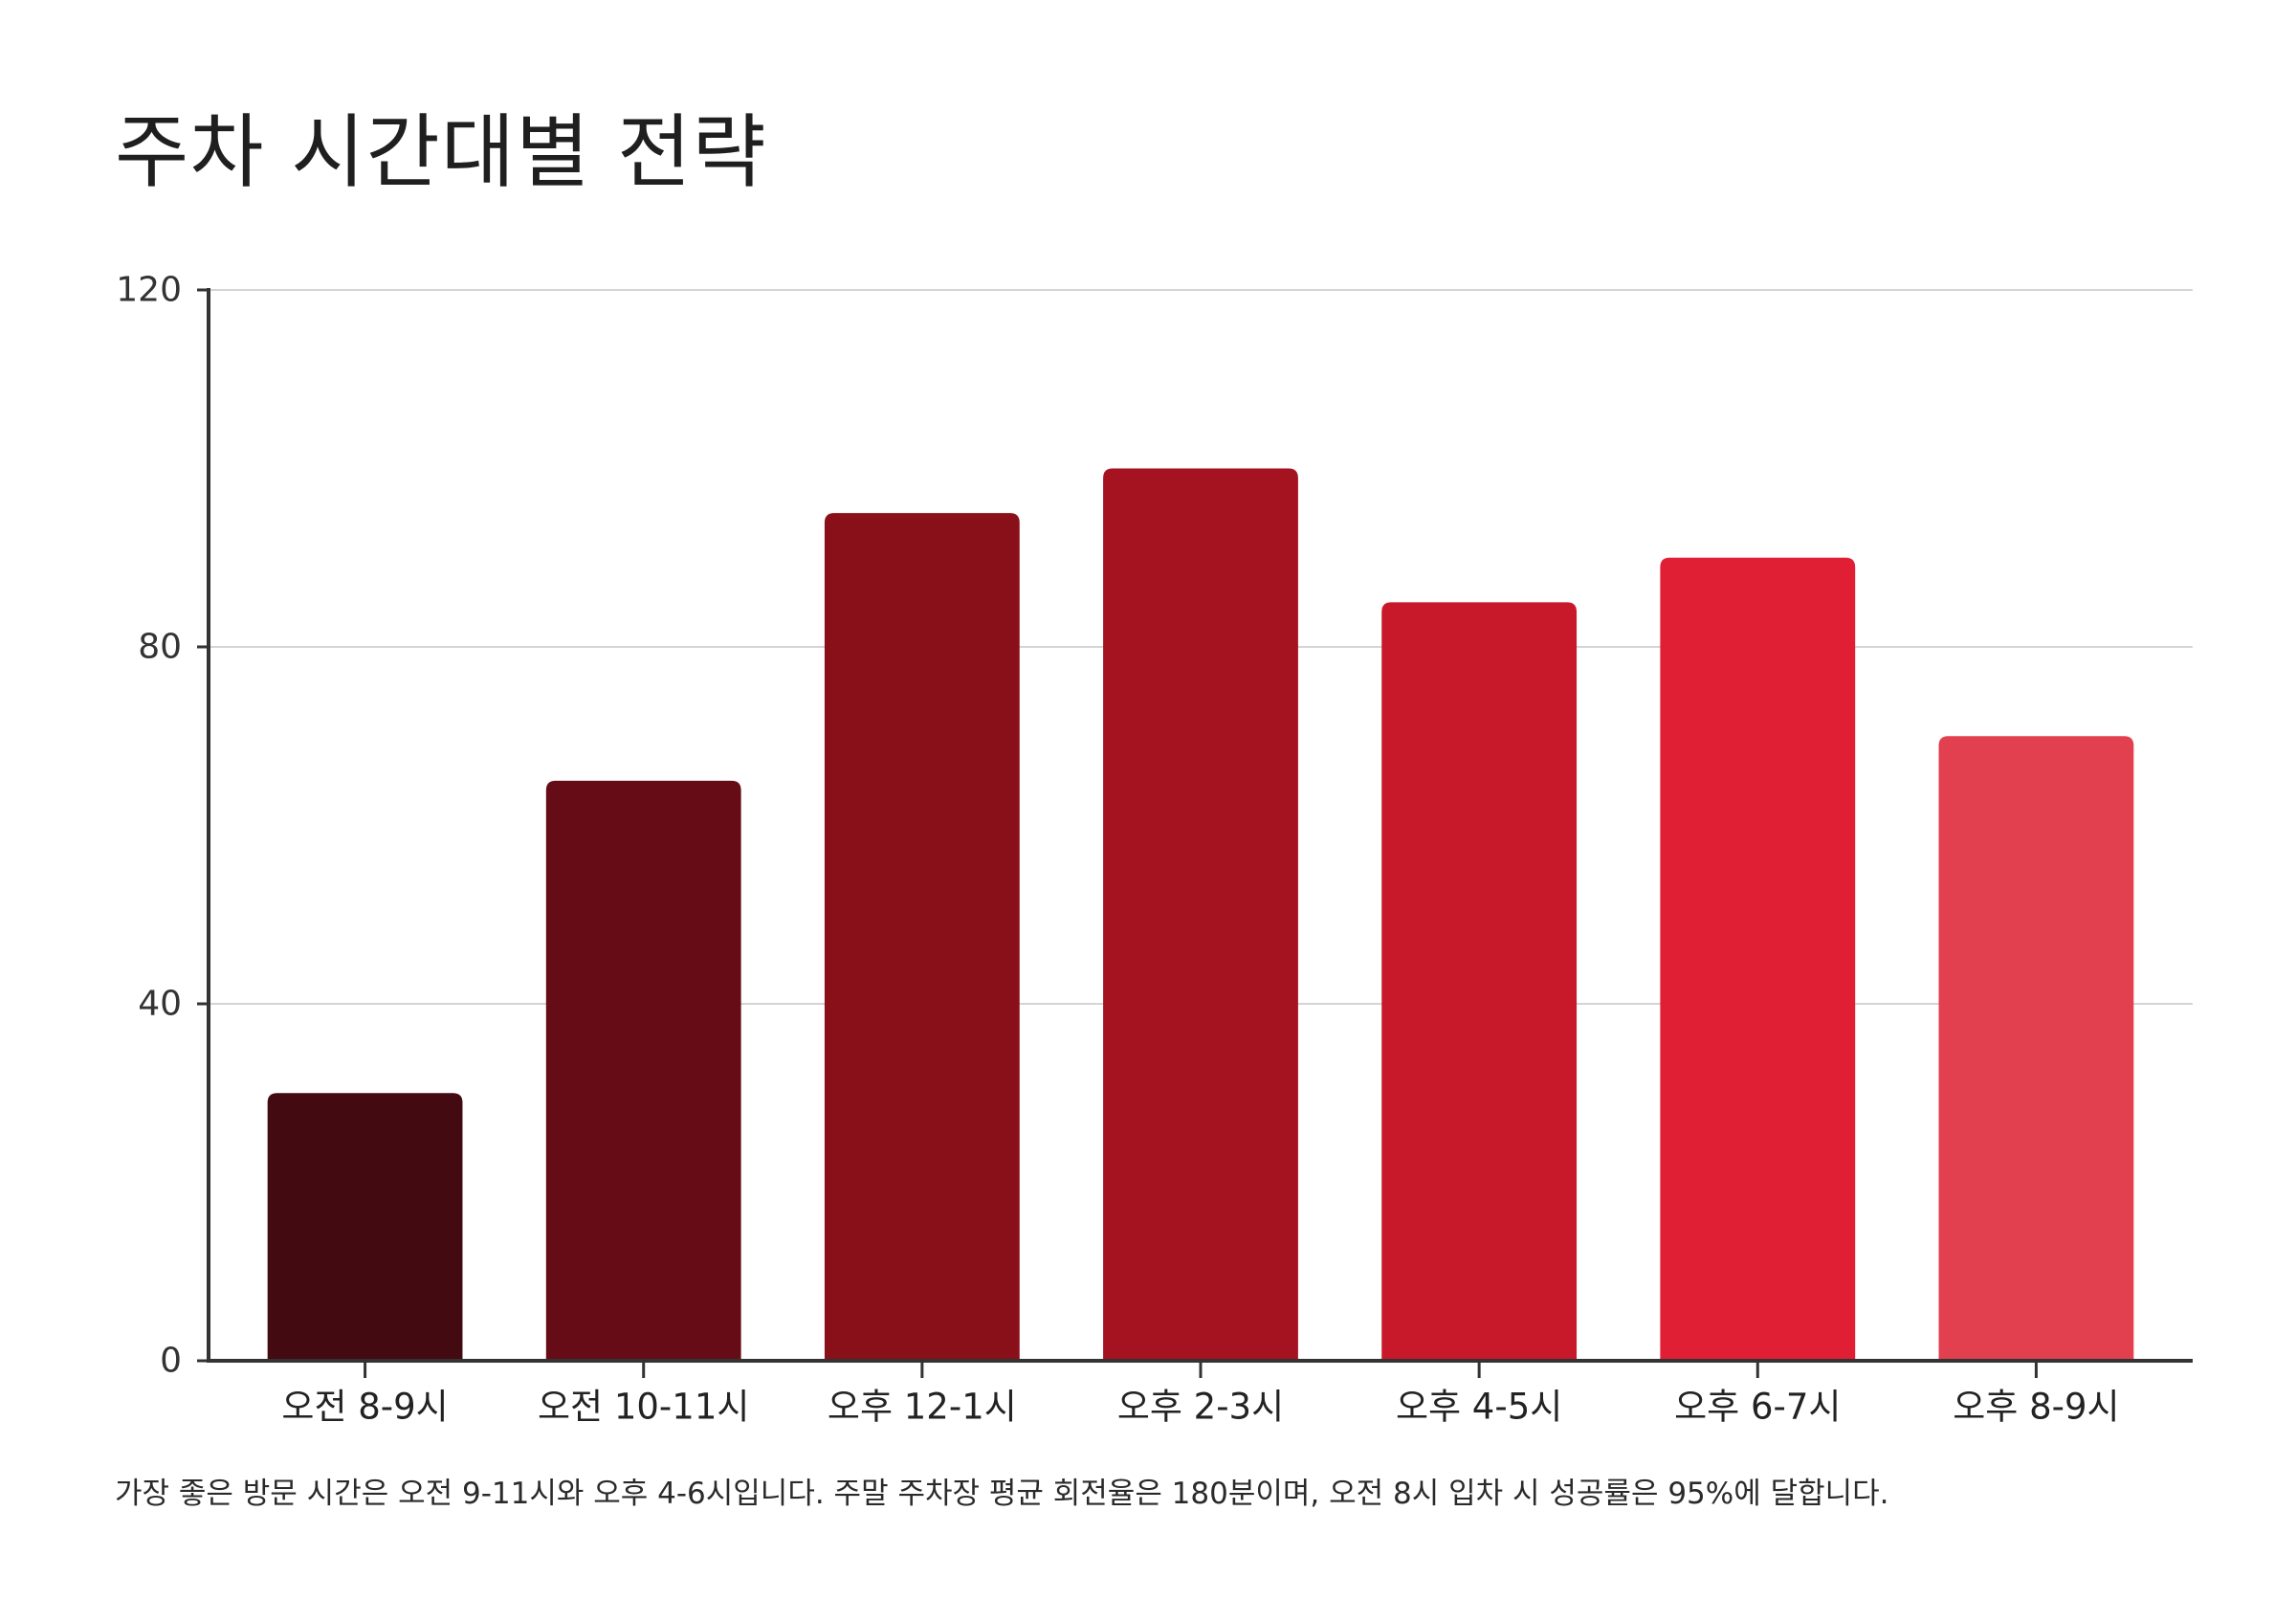 The height and width of the screenshot is (1600, 2296). I want to click on x-tick-label: 오후 8-9시, so click(2036, 1407).